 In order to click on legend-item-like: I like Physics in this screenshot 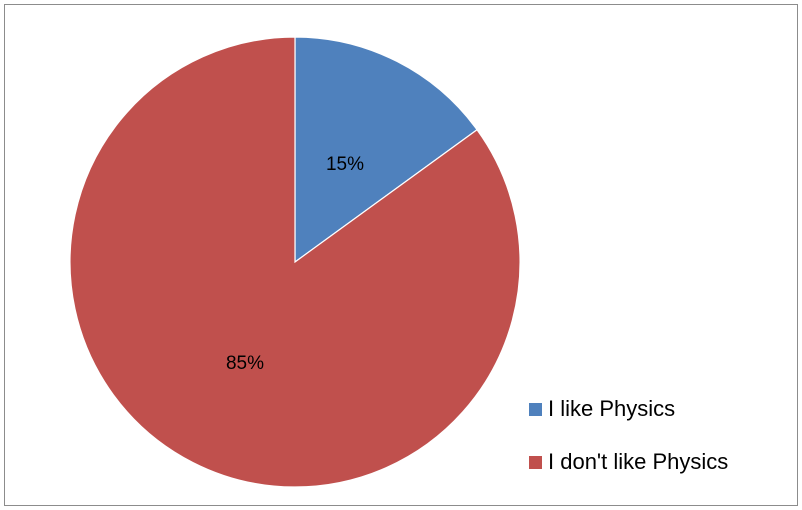, I will do `click(628, 409)`.